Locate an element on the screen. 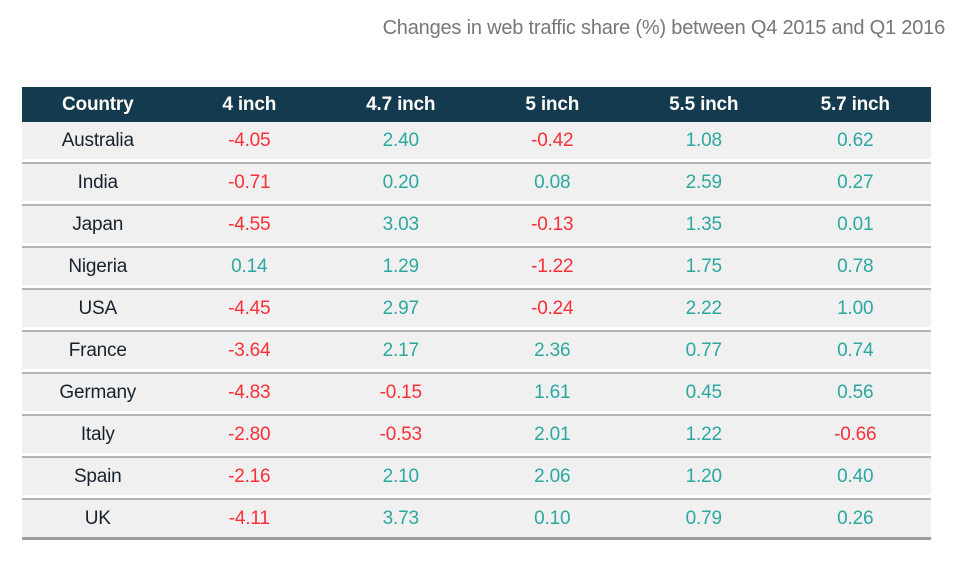 The height and width of the screenshot is (568, 961). value-cell: 2.10 is located at coordinates (400, 476).